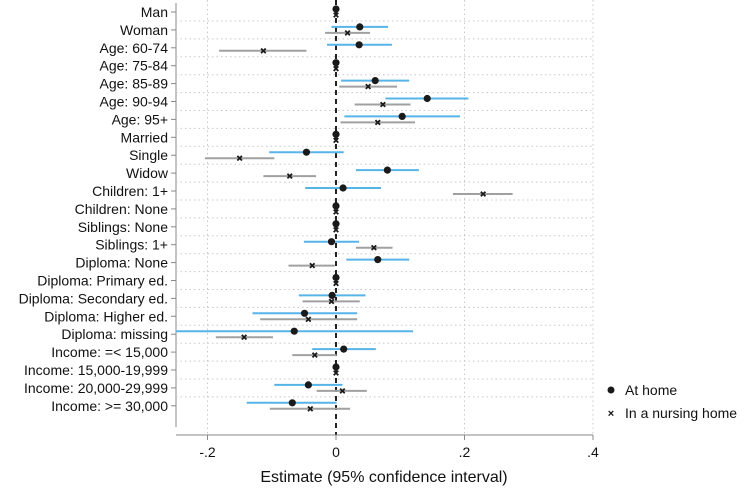 This screenshot has height=494, width=749. Describe the element at coordinates (672, 401) in the screenshot. I see `legend: At home × In a nursing home` at that location.